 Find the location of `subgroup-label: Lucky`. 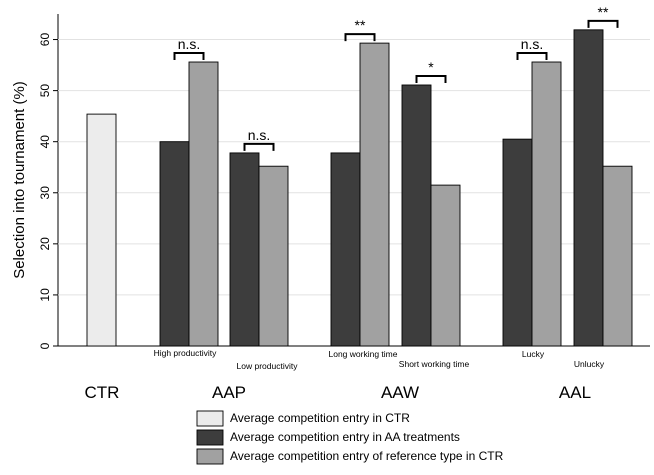

subgroup-label: Lucky is located at coordinates (533, 354).